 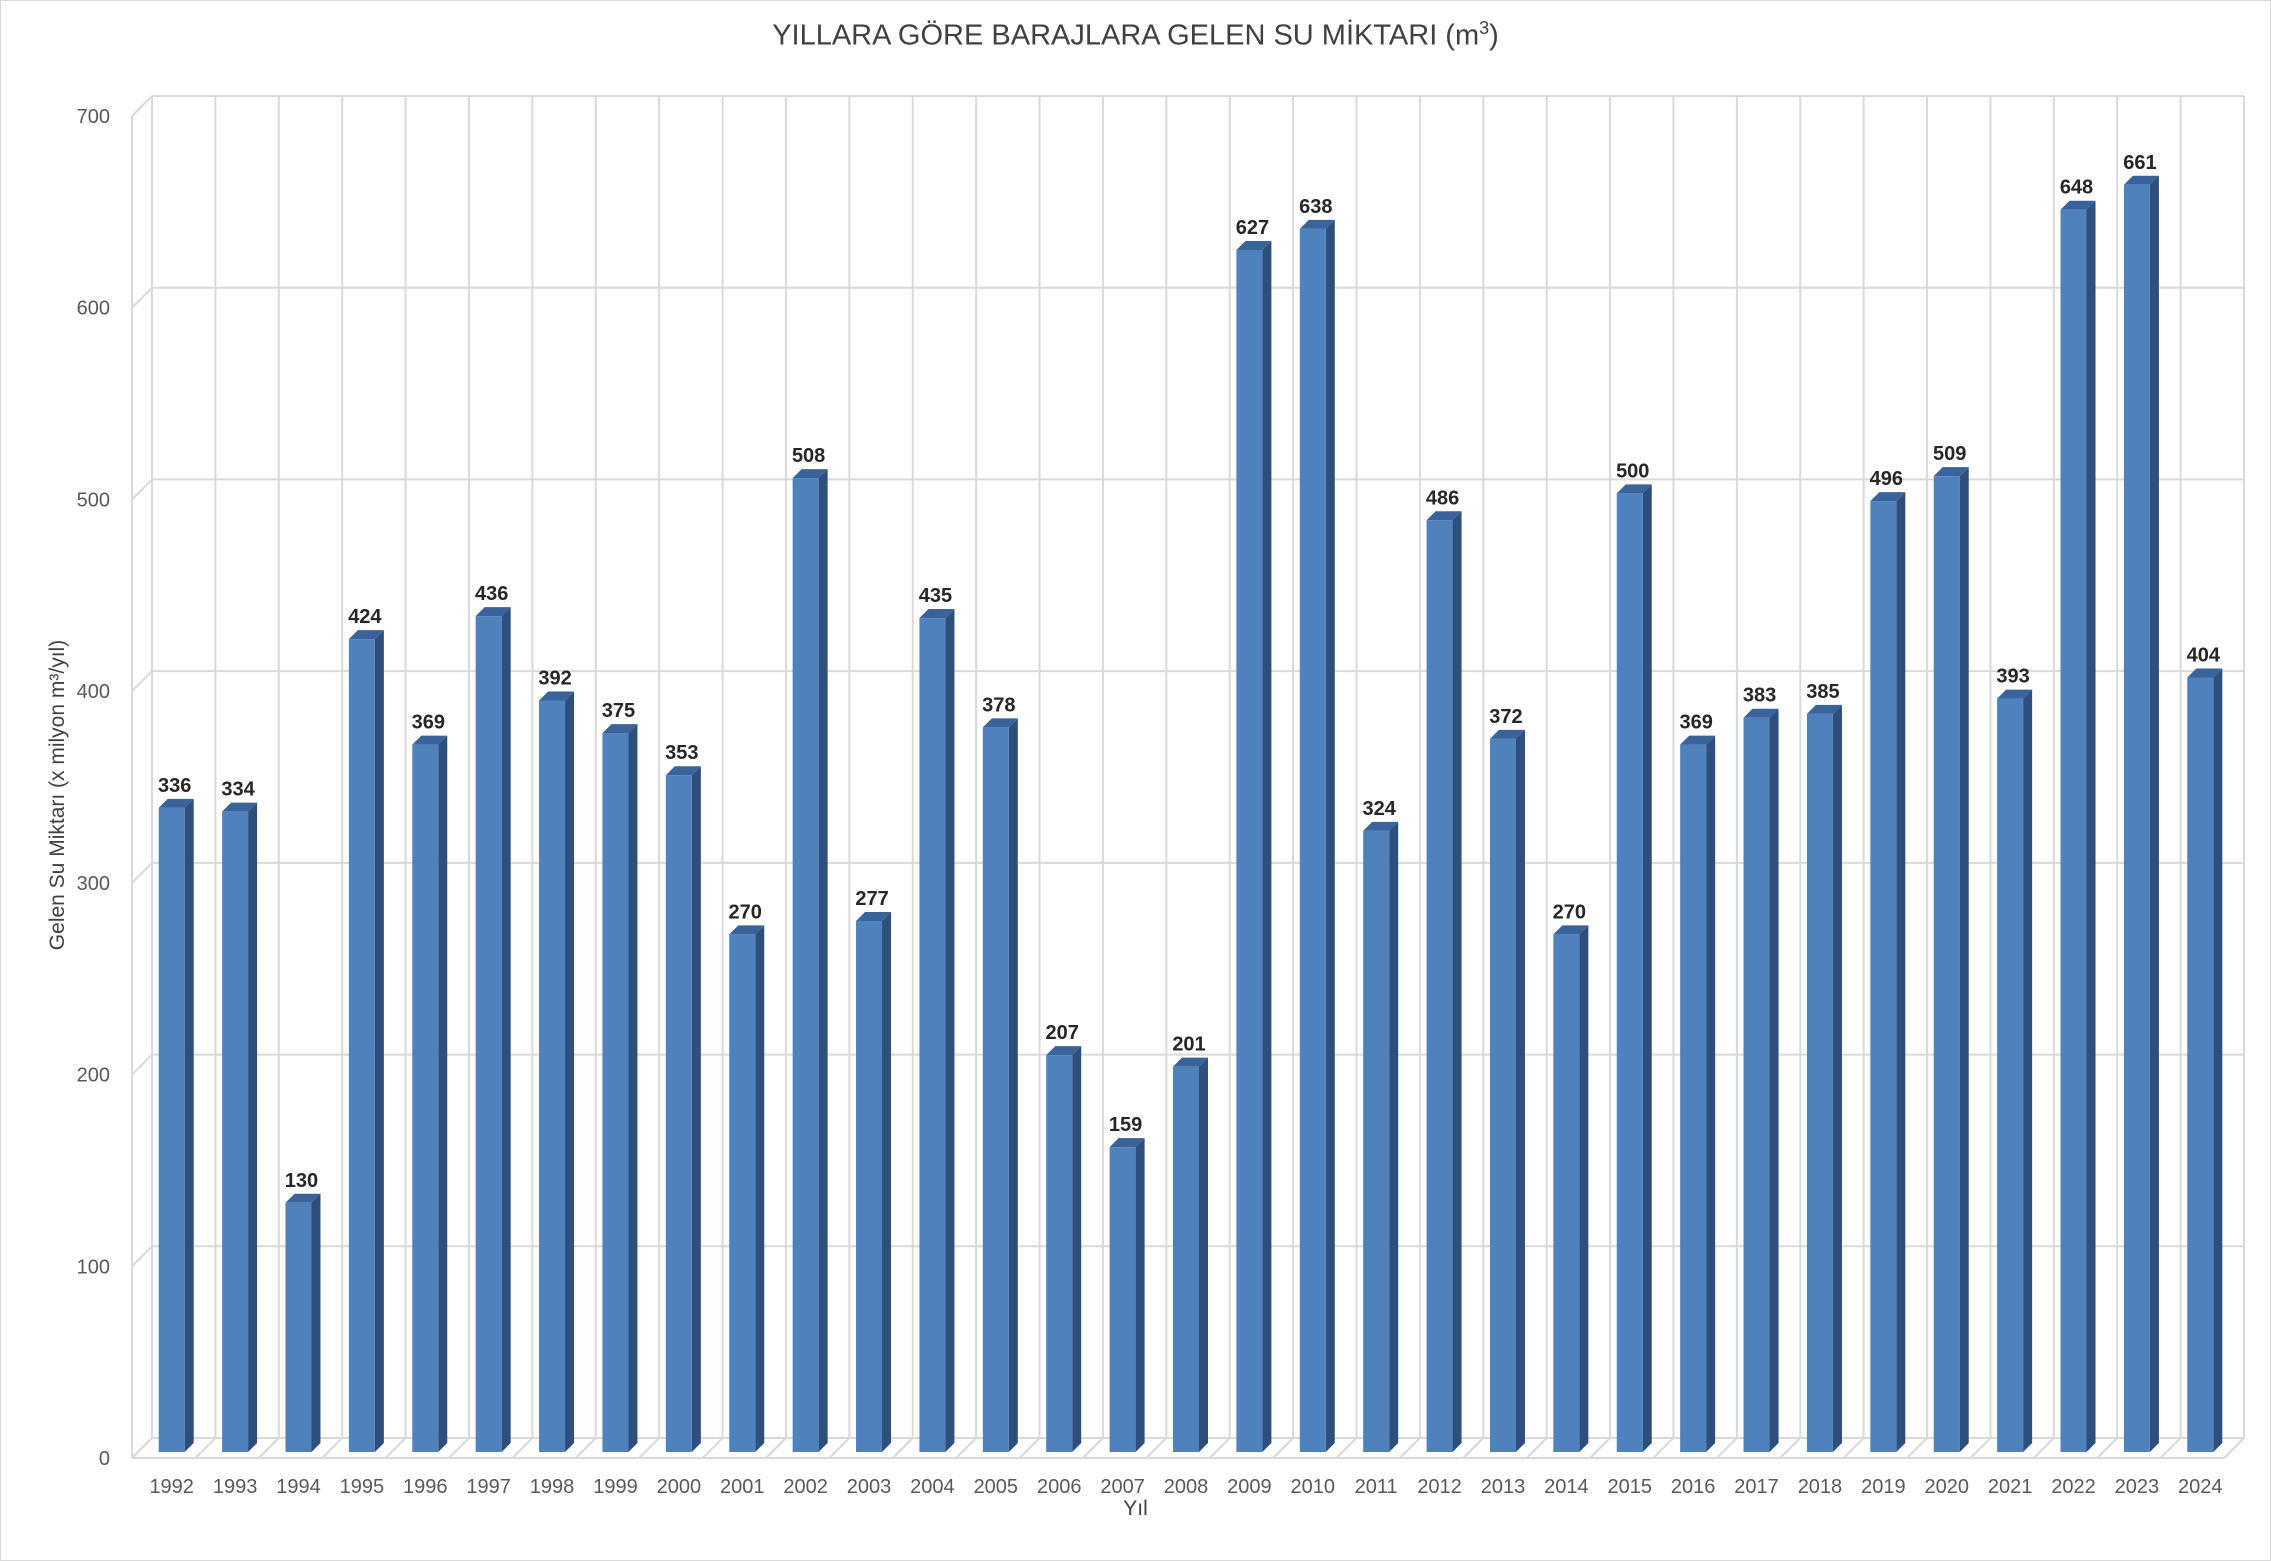 I want to click on data-label: 372, so click(x=1505, y=717).